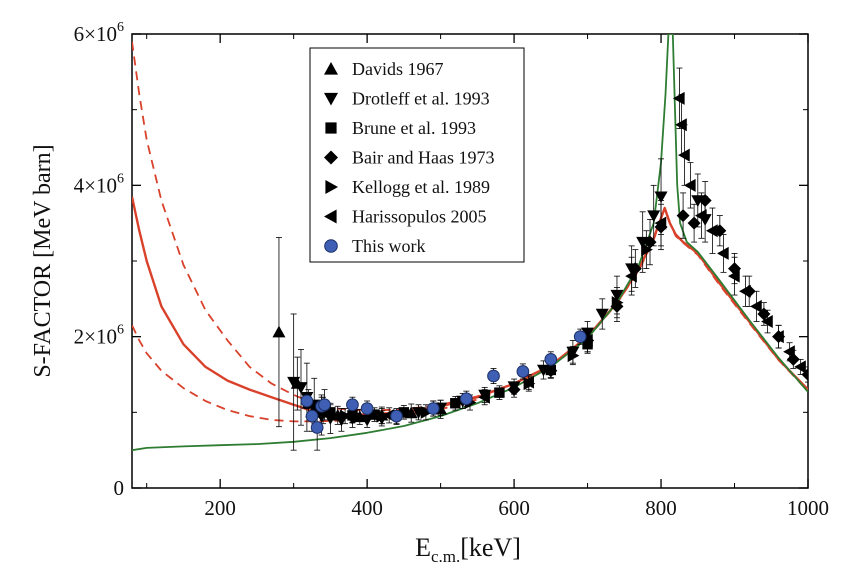  Describe the element at coordinates (220, 508) in the screenshot. I see `x-tick-label: 200` at that location.